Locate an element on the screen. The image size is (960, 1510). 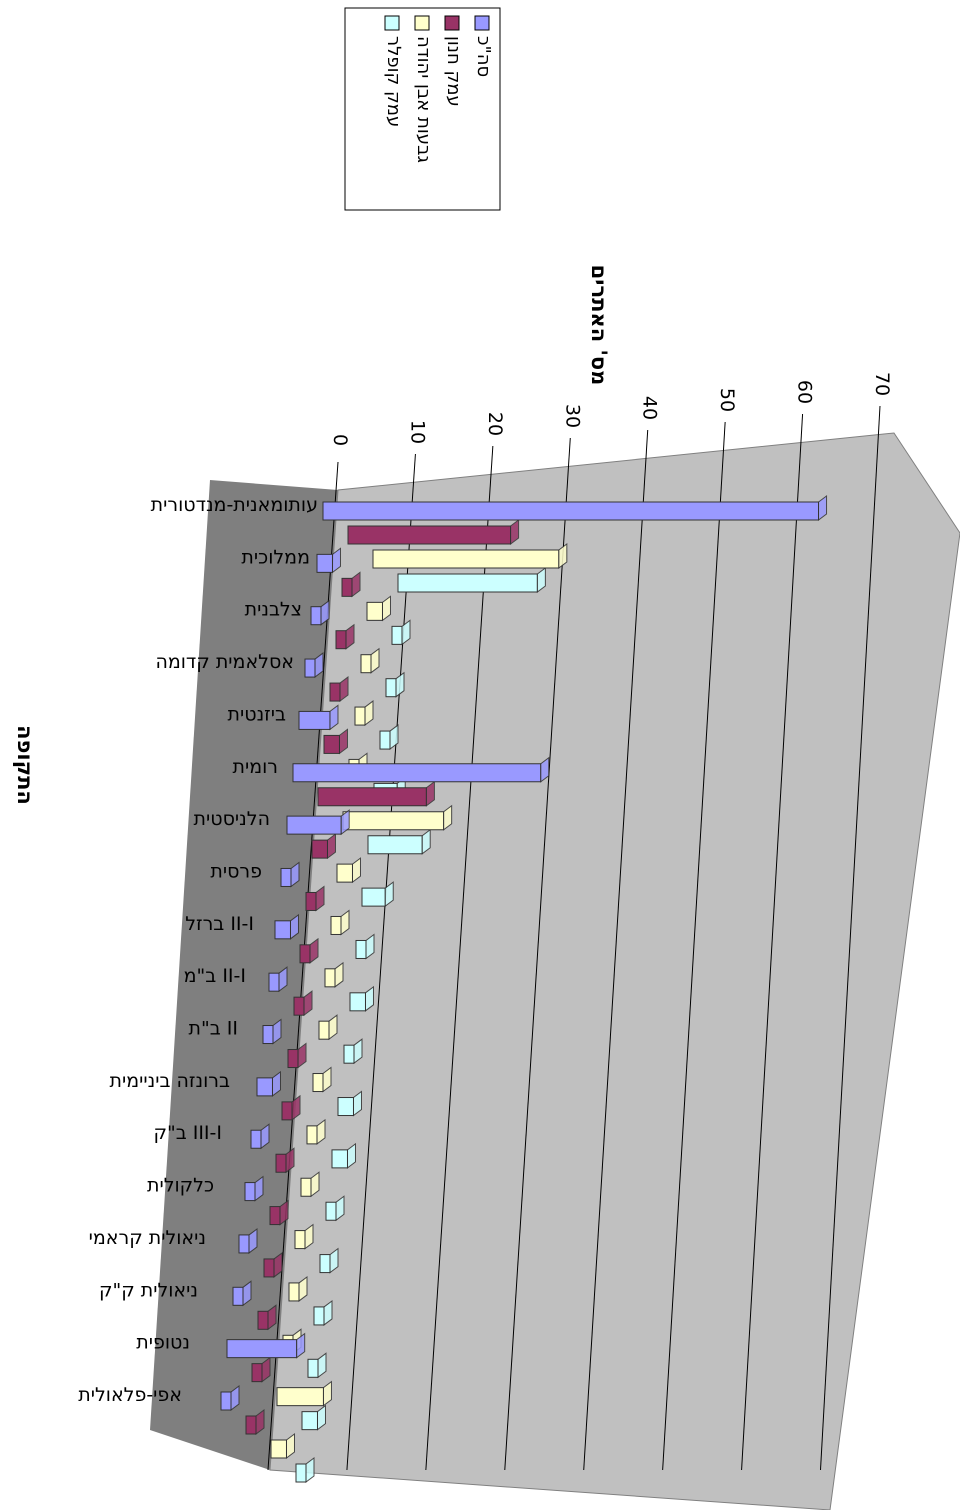
value-tick-label: 70 is located at coordinates (882, 384).